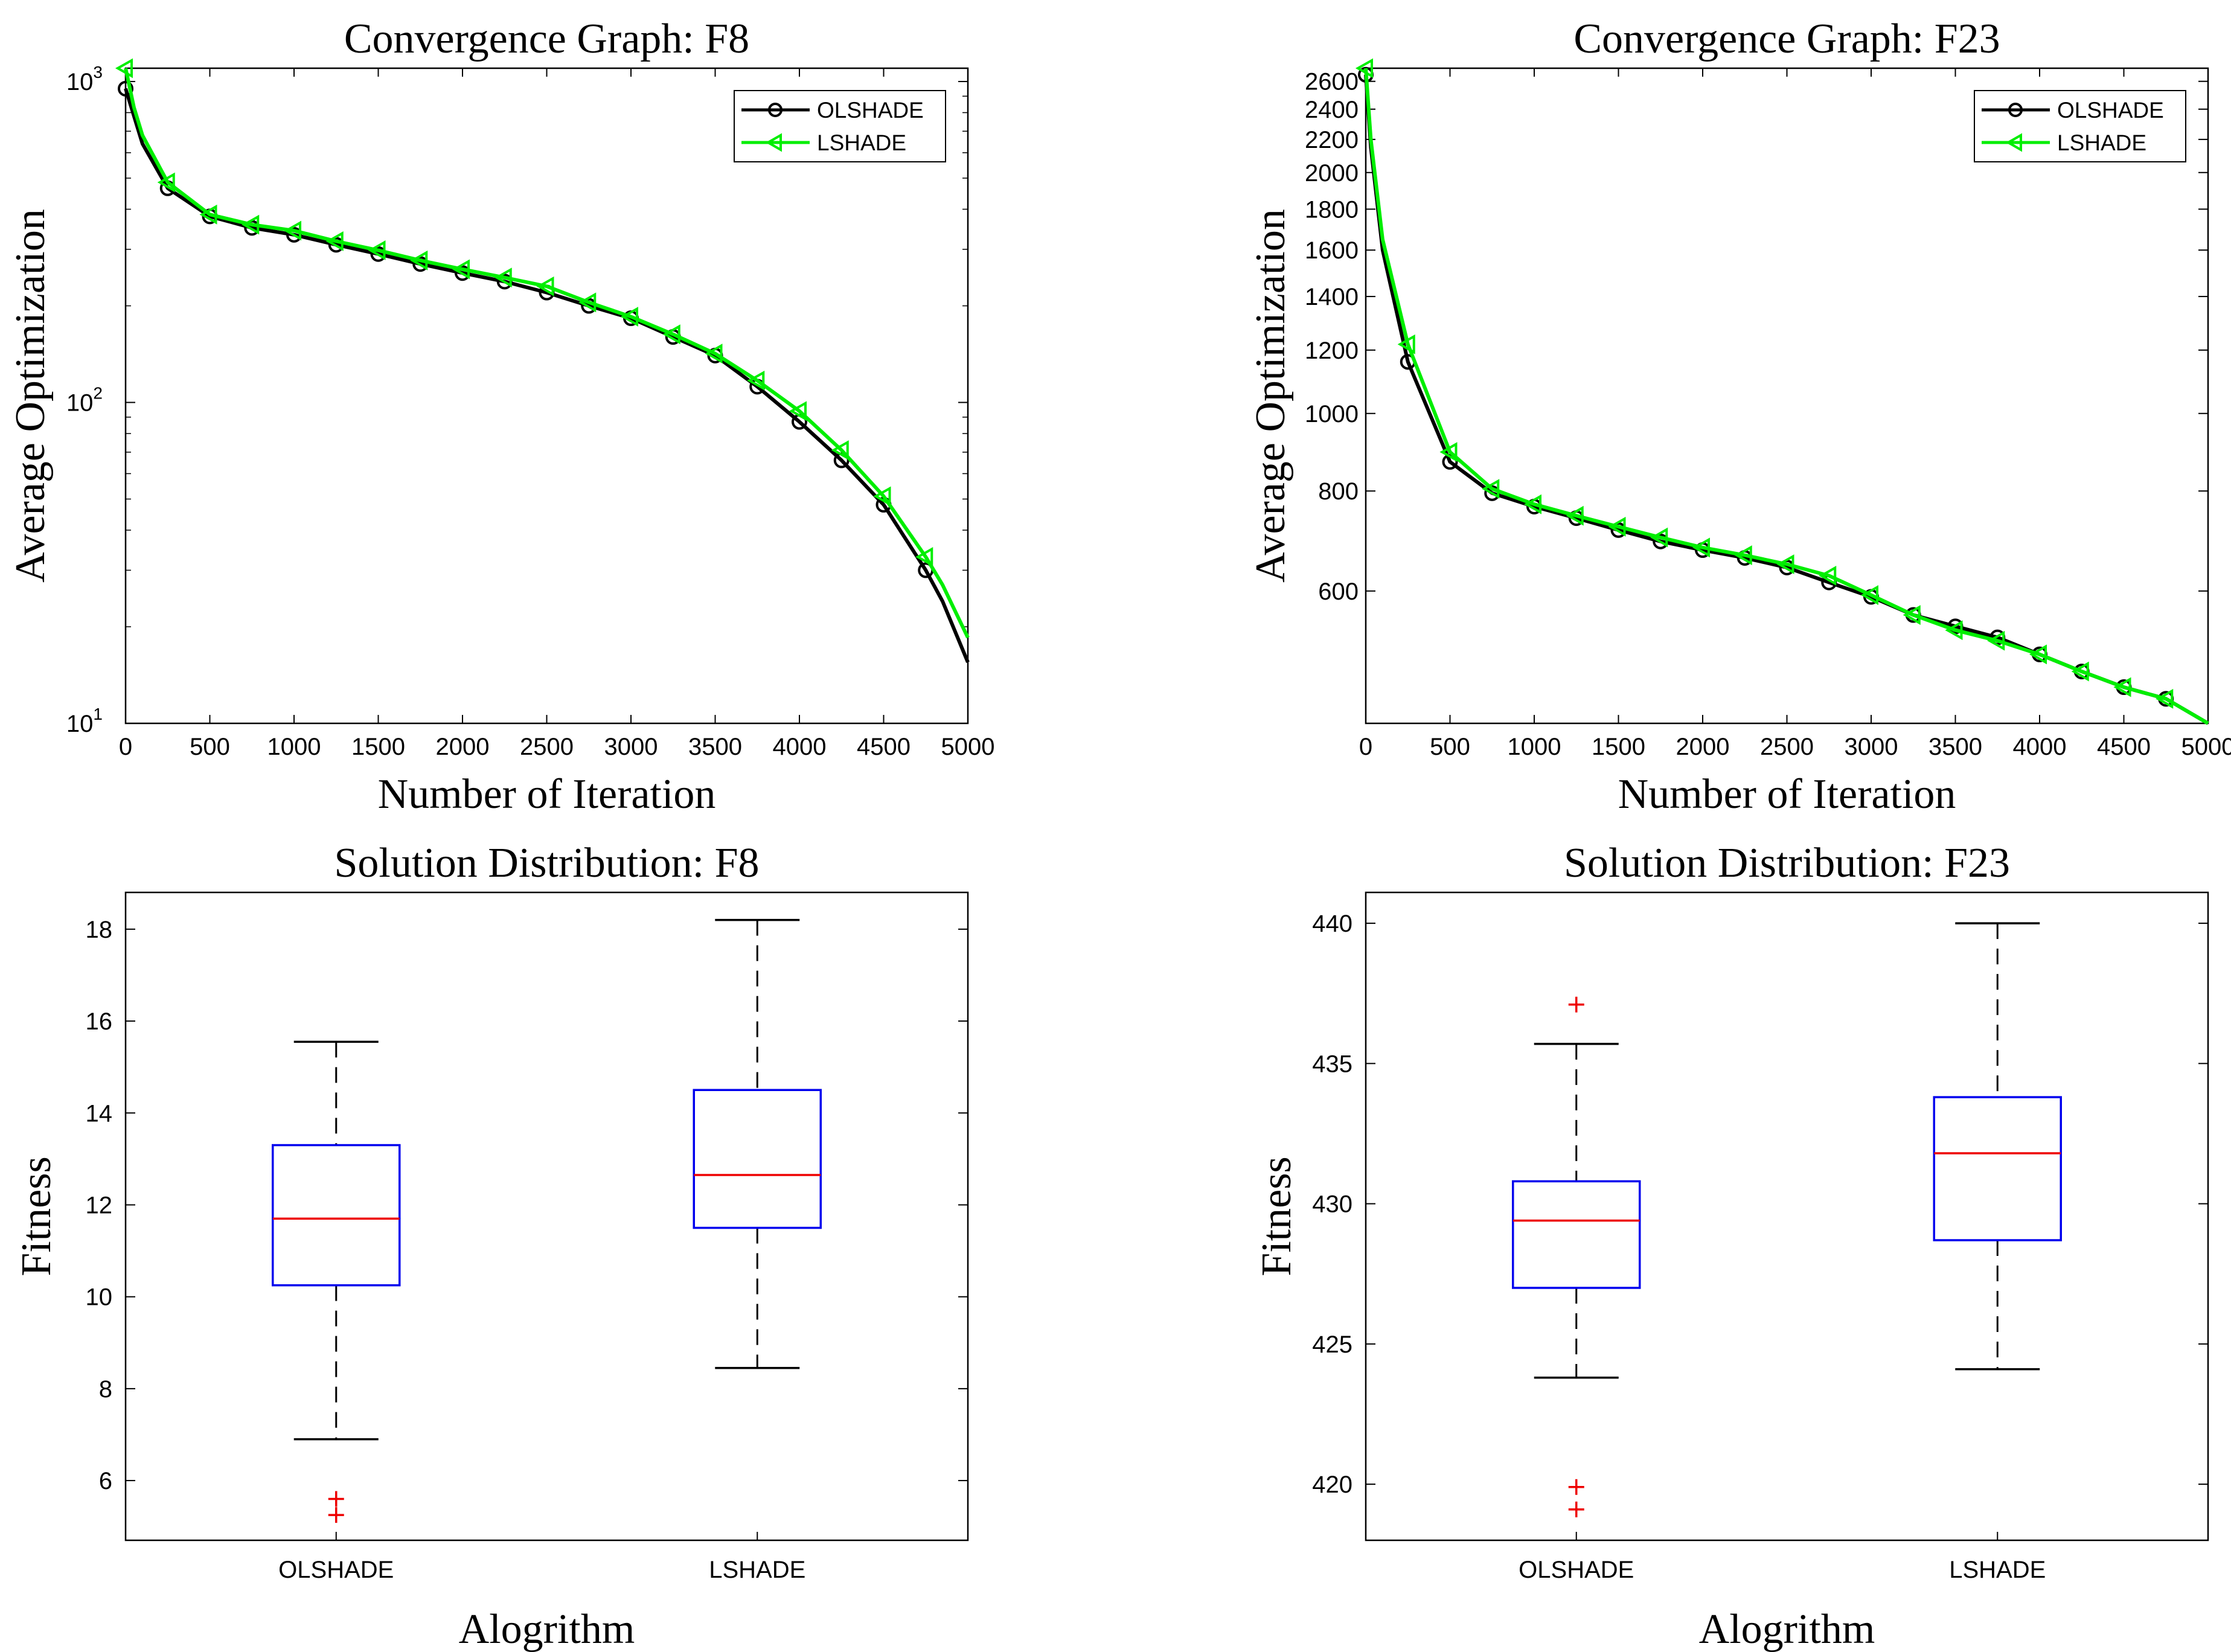 The image size is (2231, 1652). Describe the element at coordinates (1338, 591) in the screenshot. I see `y-tick-label: 600` at that location.